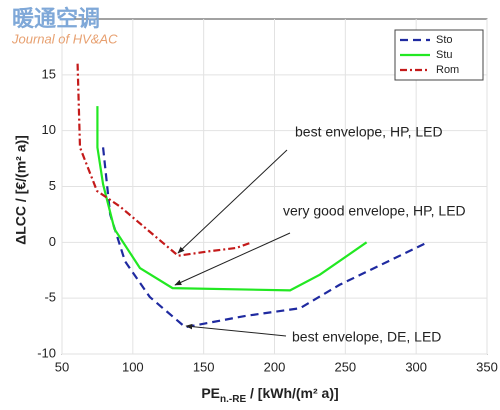 Image resolution: width=500 pixels, height=410 pixels. What do you see at coordinates (444, 40) in the screenshot?
I see `legend-label: Sto` at bounding box center [444, 40].